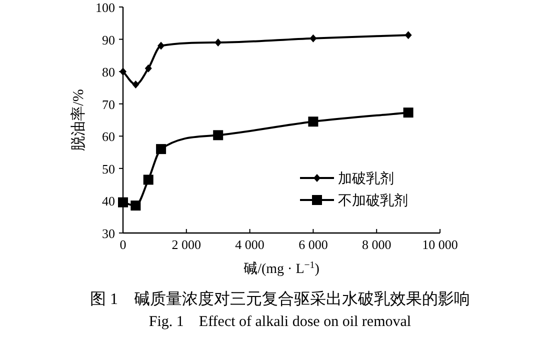 The width and height of the screenshot is (560, 349). I want to click on x-tick-label: 0, so click(123, 244).